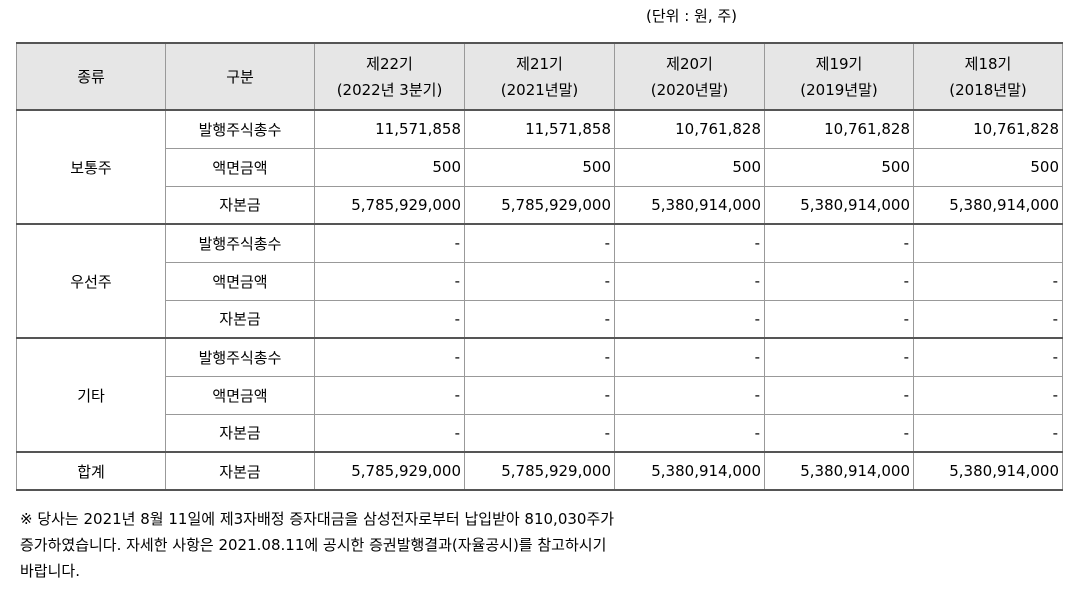 This screenshot has height=594, width=1076. Describe the element at coordinates (839, 89) in the screenshot. I see `period-date: (2019년말)` at that location.